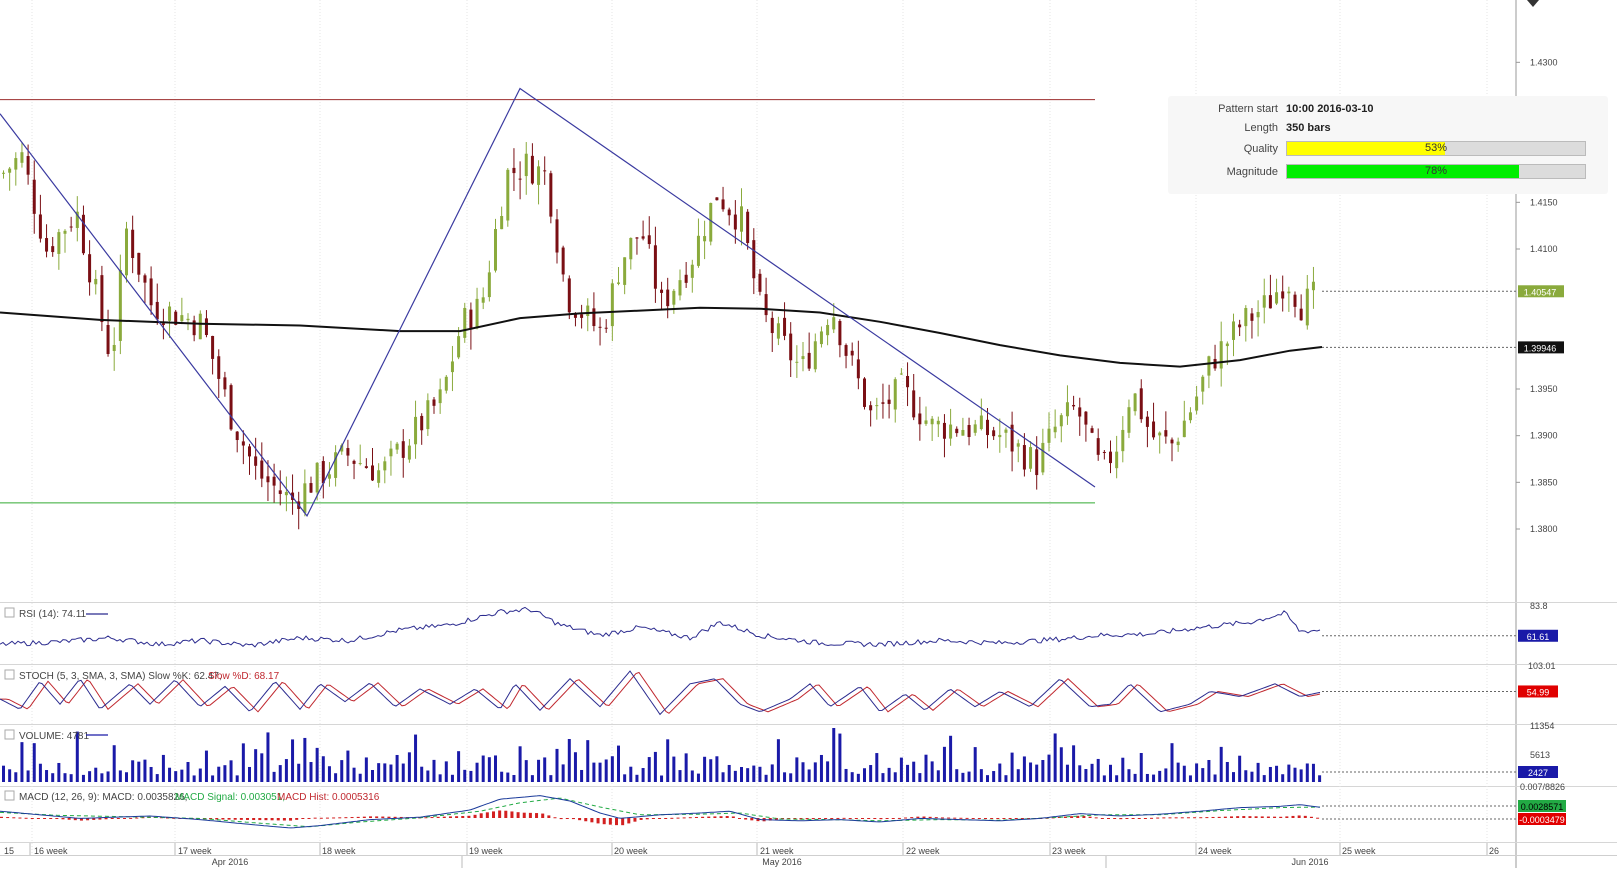 This screenshot has width=1617, height=894. I want to click on last-price-tag, so click(1541, 291).